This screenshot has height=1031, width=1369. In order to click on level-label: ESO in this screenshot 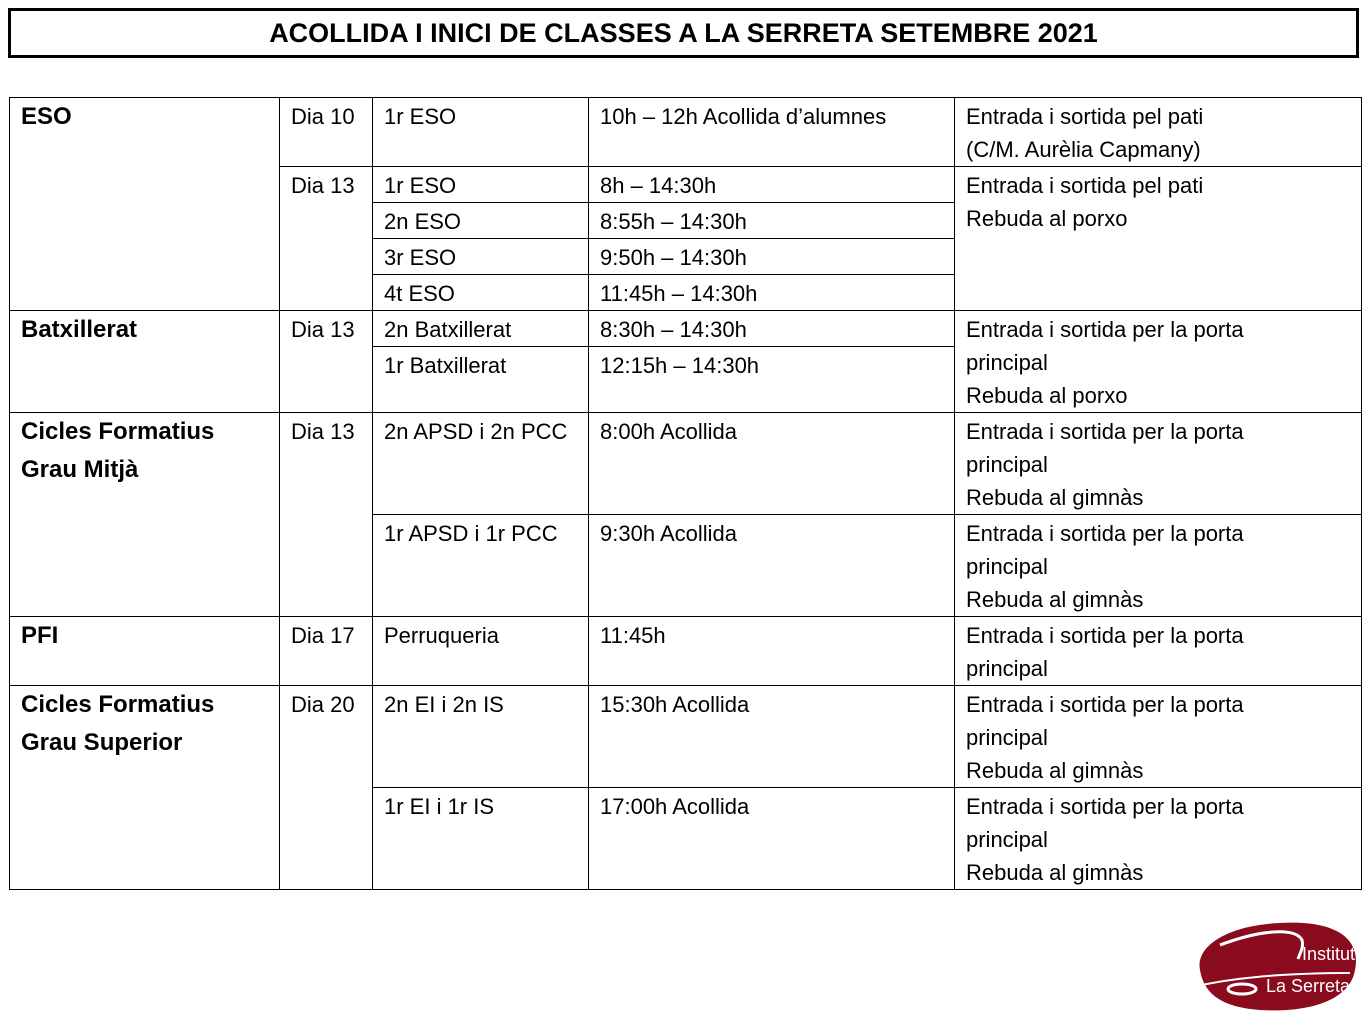, I will do `click(46, 116)`.